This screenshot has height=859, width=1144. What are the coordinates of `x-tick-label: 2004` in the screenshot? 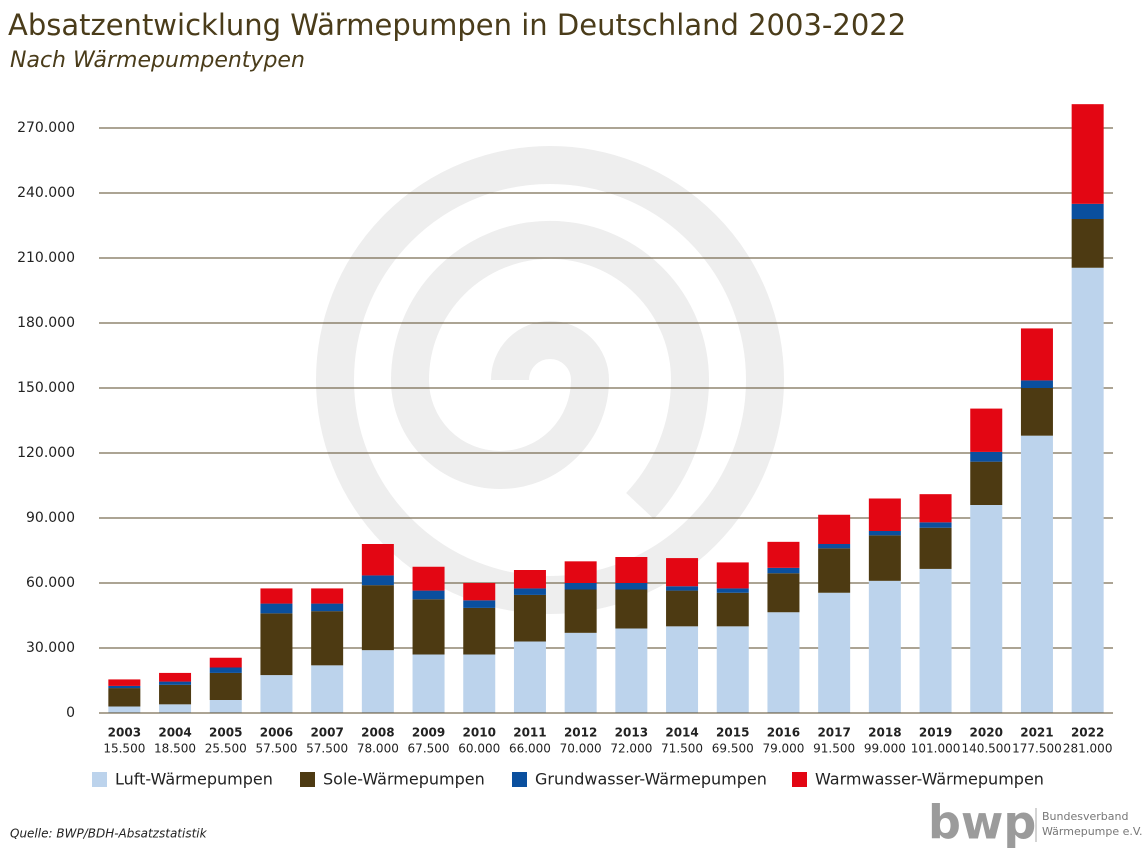 It's located at (174, 733).